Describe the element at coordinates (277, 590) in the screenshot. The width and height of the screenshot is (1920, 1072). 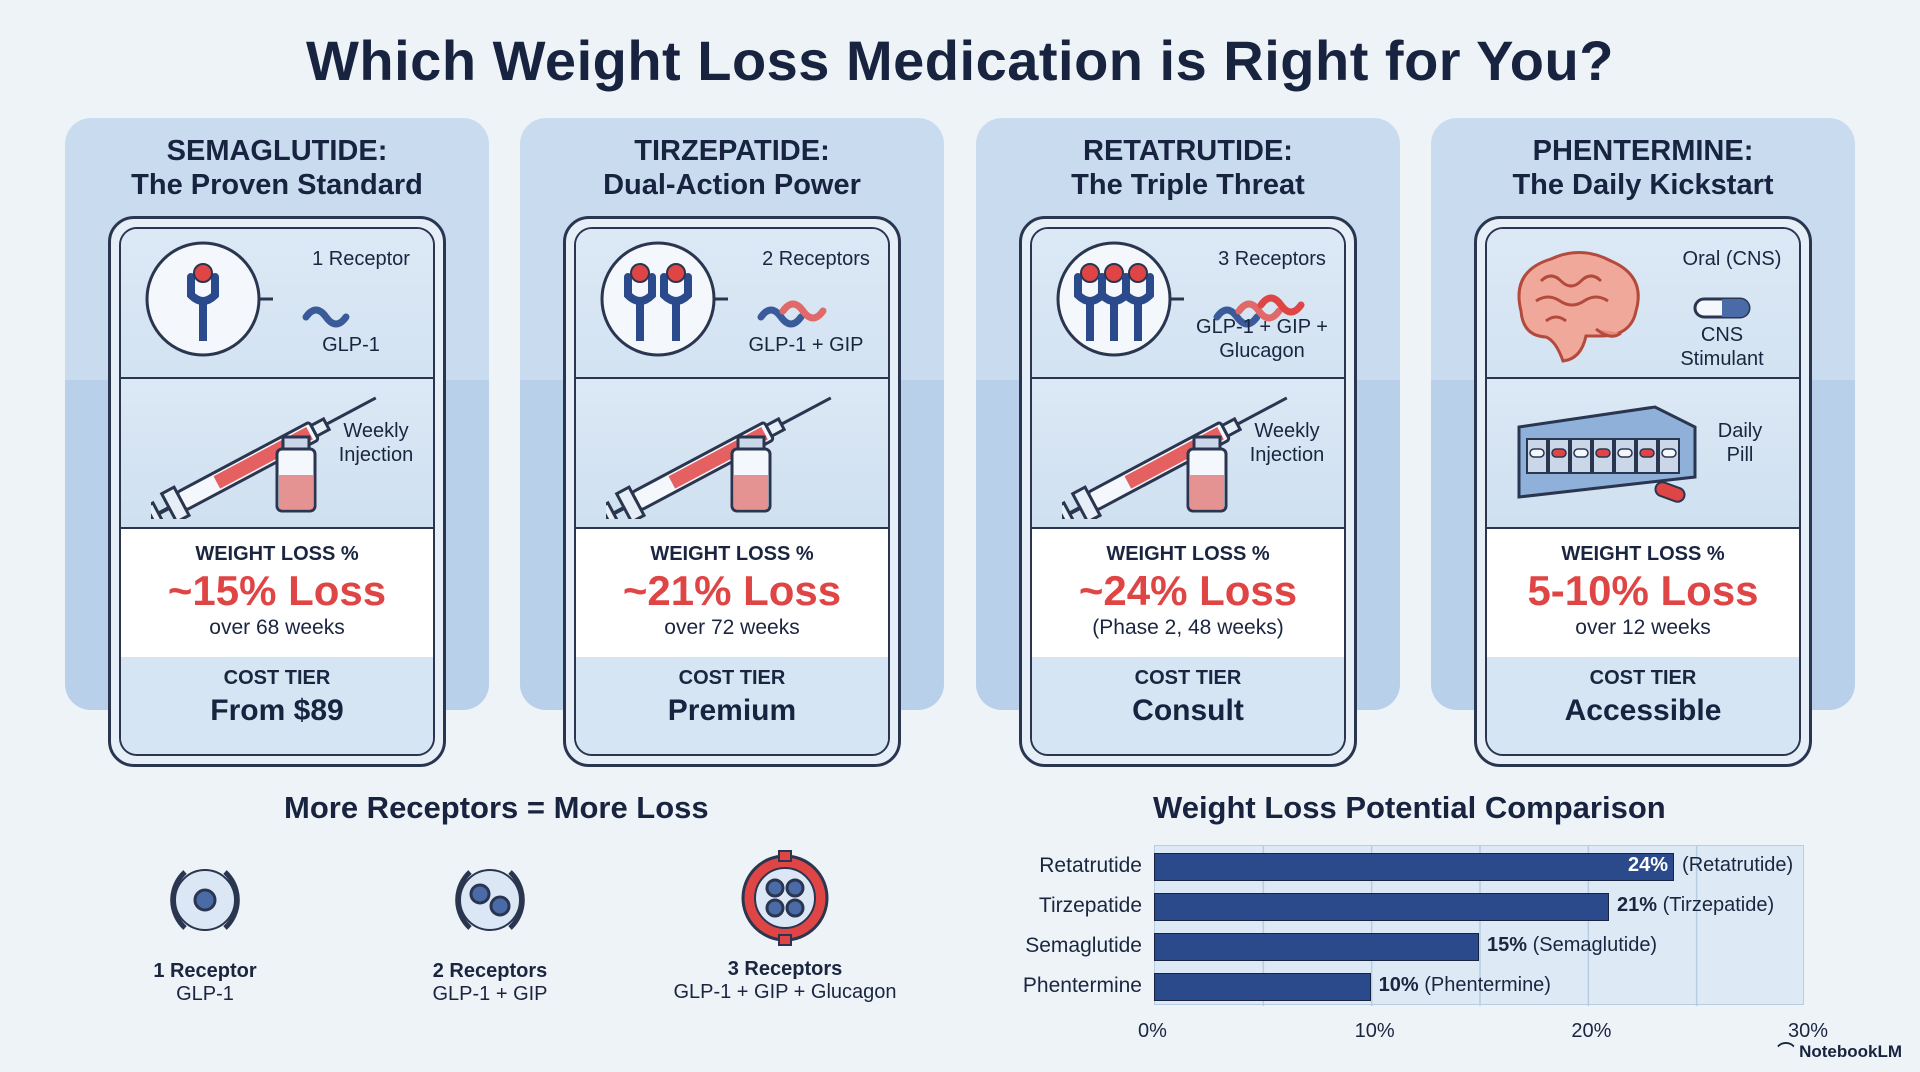
I see `weight-loss-value: ~15% Loss` at that location.